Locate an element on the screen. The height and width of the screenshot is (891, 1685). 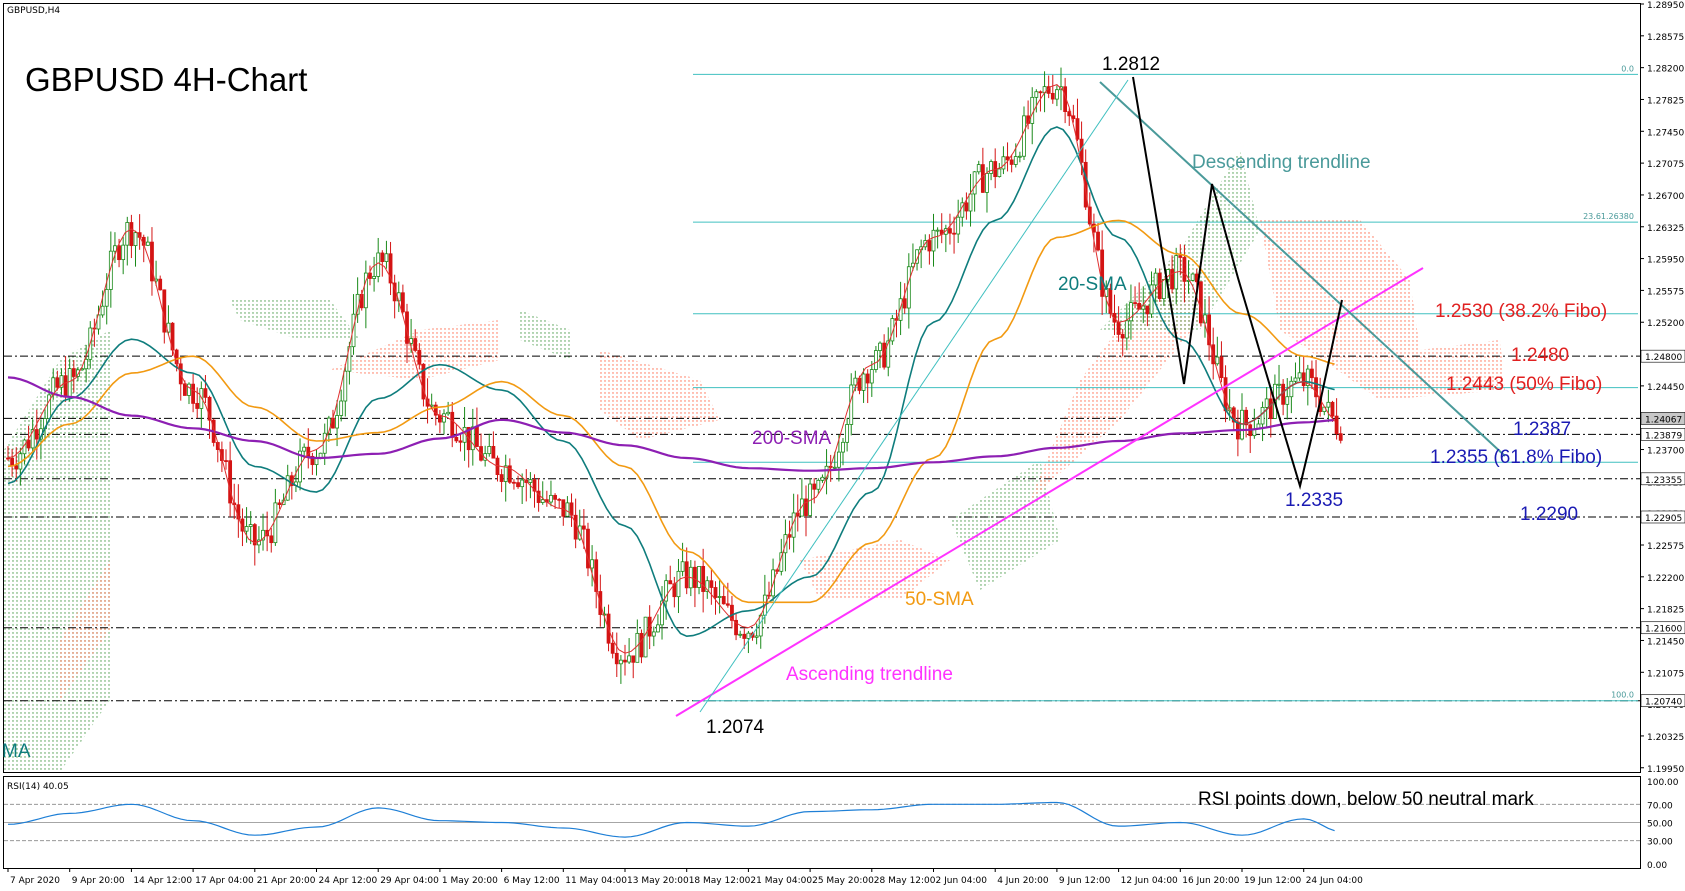
low-label: 1.2074 is located at coordinates (735, 727).